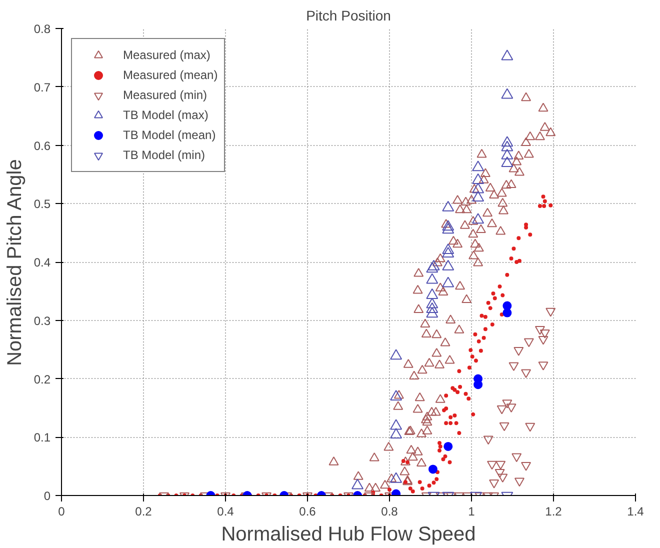 The image size is (660, 548). What do you see at coordinates (635, 511) in the screenshot?
I see `x-tick-label: 1.4` at bounding box center [635, 511].